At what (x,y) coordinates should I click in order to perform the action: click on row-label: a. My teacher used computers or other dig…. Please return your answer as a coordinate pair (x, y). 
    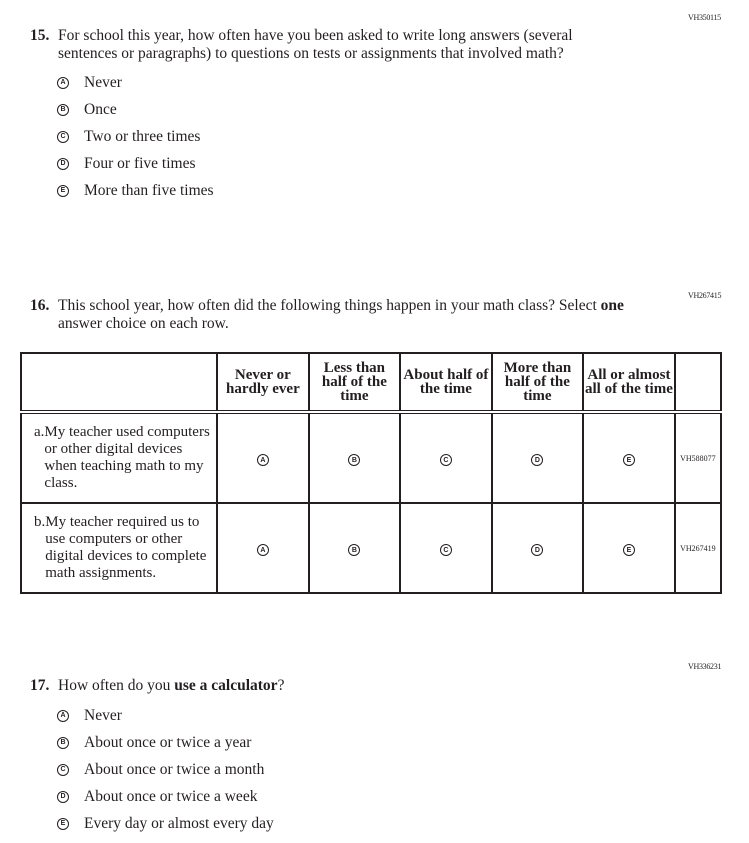
    Looking at the image, I should click on (119, 457).